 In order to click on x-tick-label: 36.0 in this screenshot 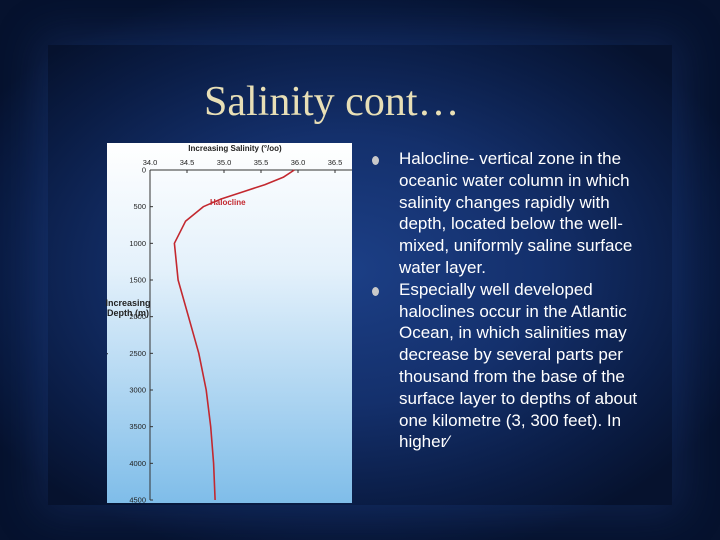, I will do `click(298, 162)`.